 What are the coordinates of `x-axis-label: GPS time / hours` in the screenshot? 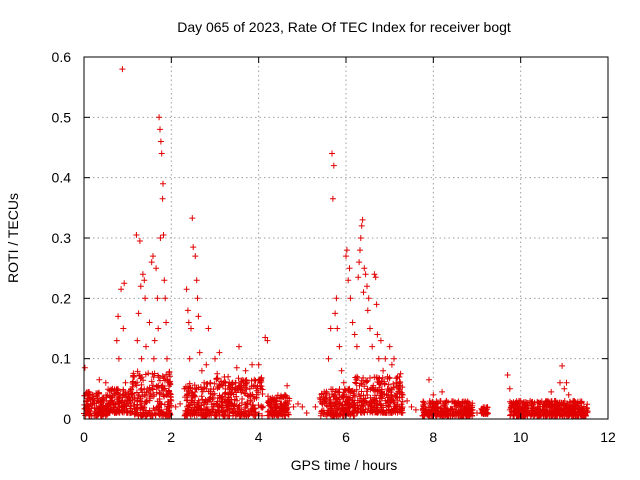 It's located at (344, 465).